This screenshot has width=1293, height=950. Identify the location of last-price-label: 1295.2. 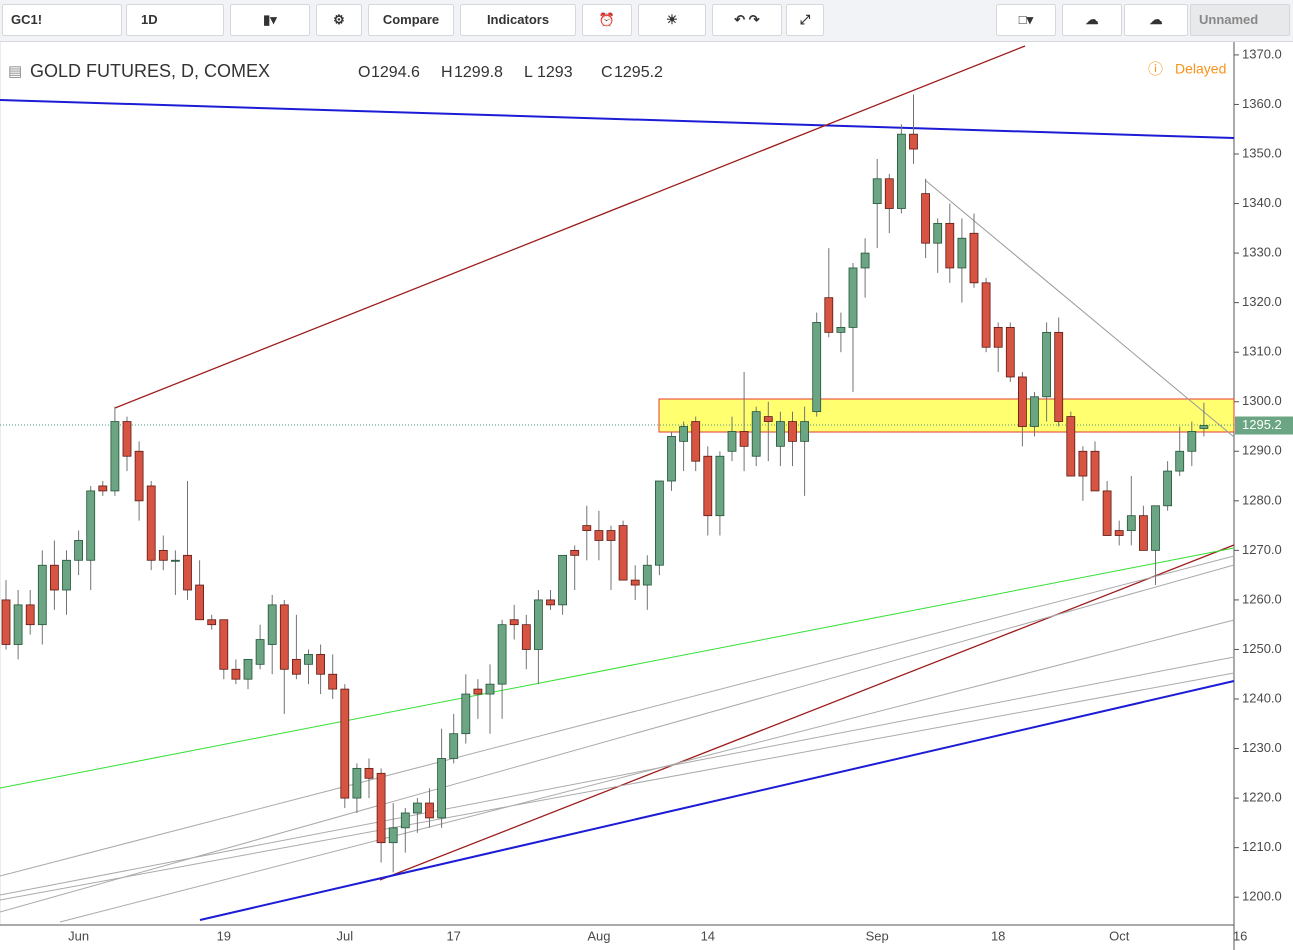
(1262, 424).